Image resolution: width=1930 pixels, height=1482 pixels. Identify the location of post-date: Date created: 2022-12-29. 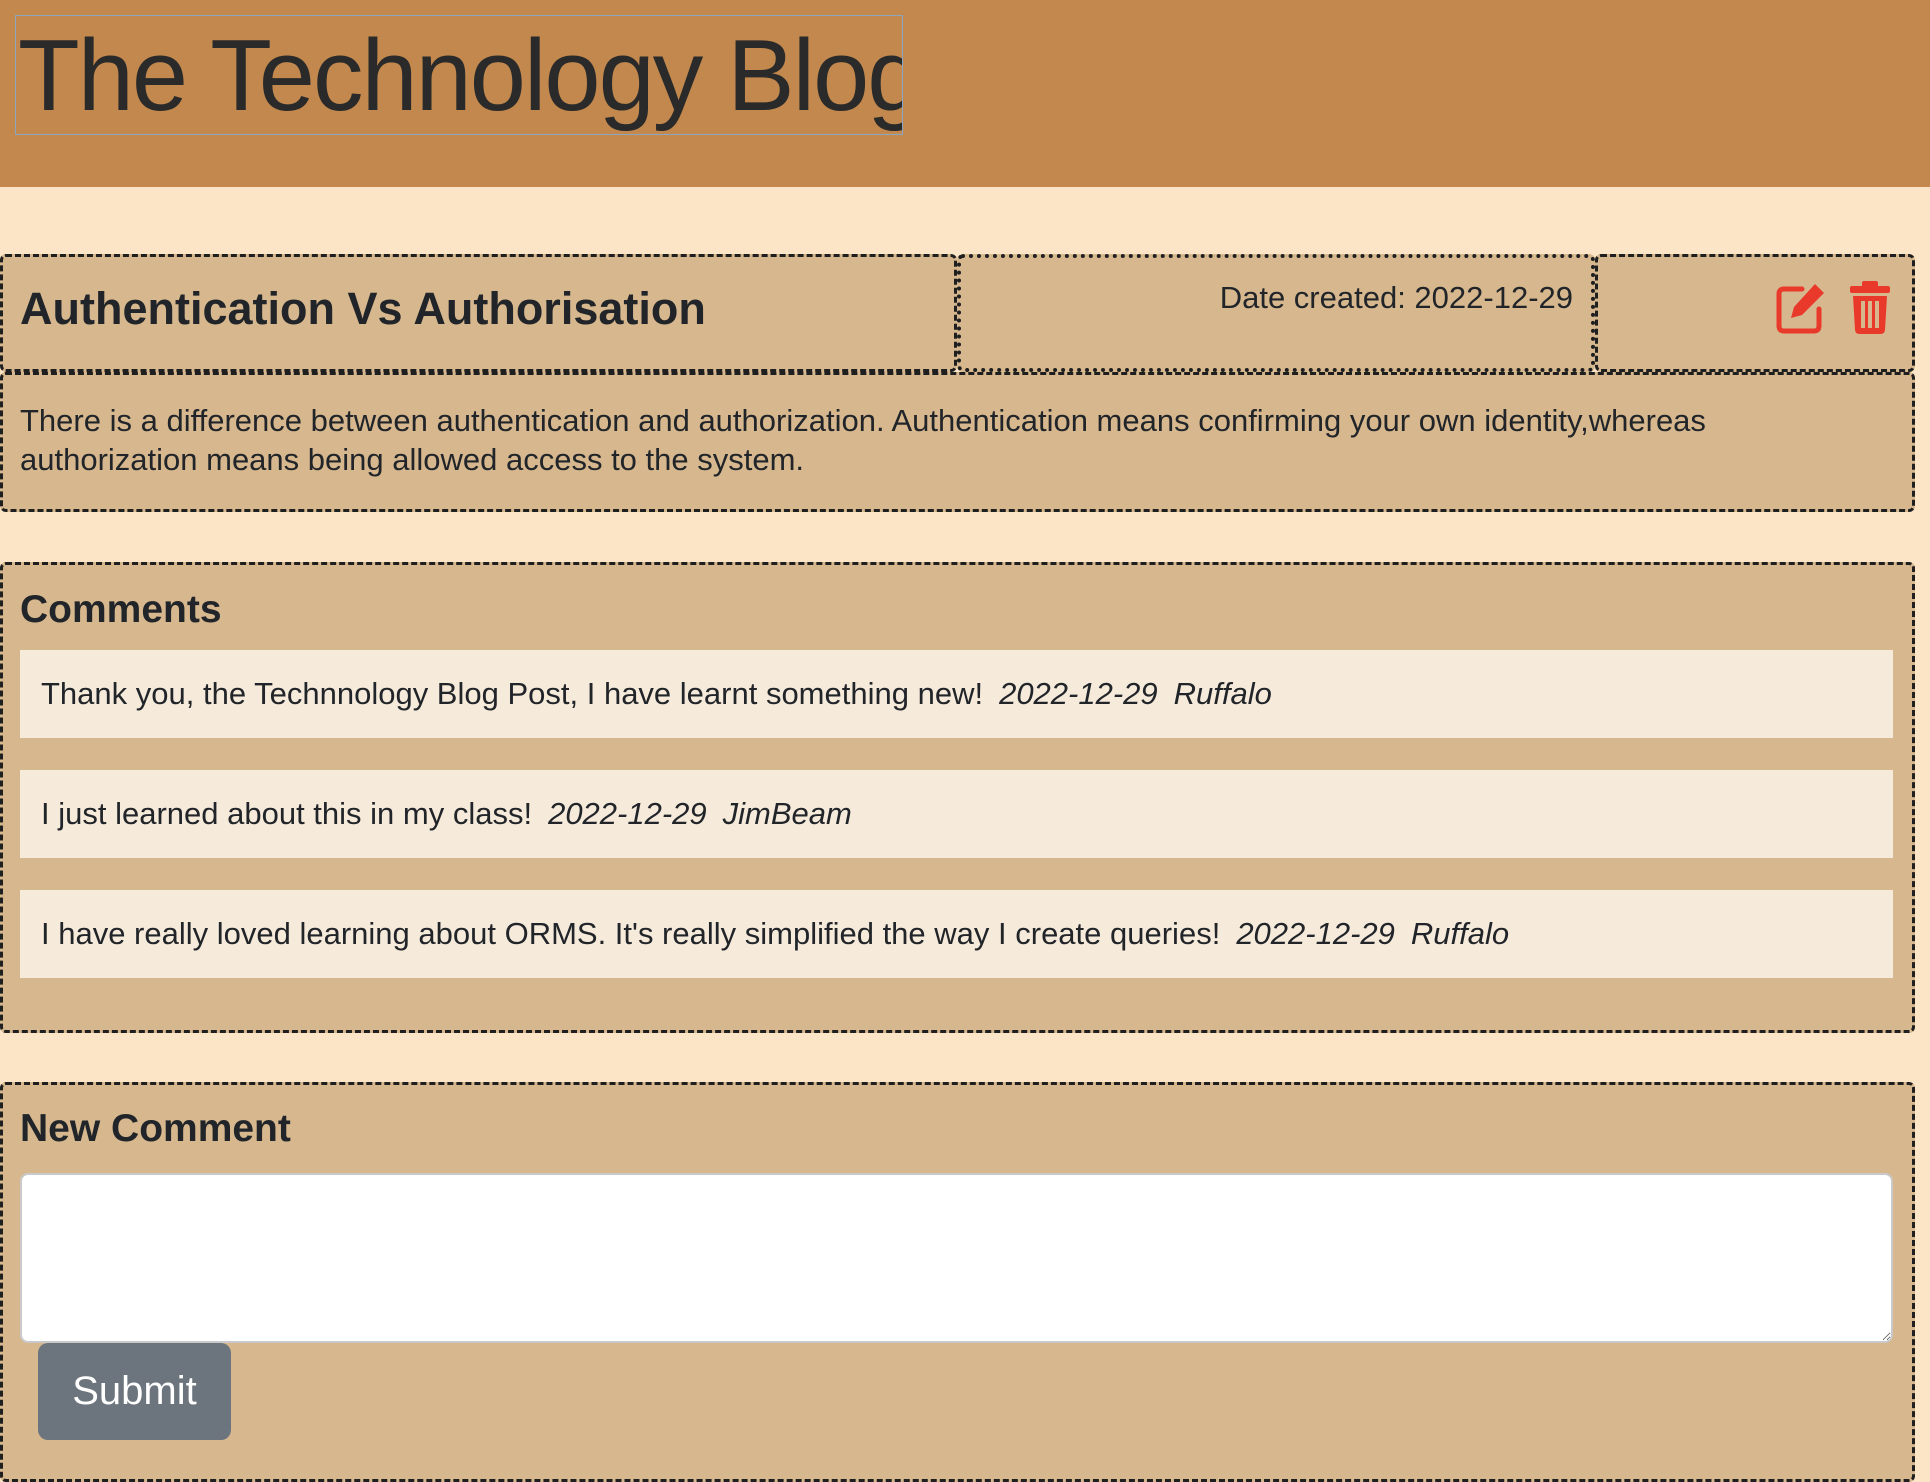
(1396, 297).